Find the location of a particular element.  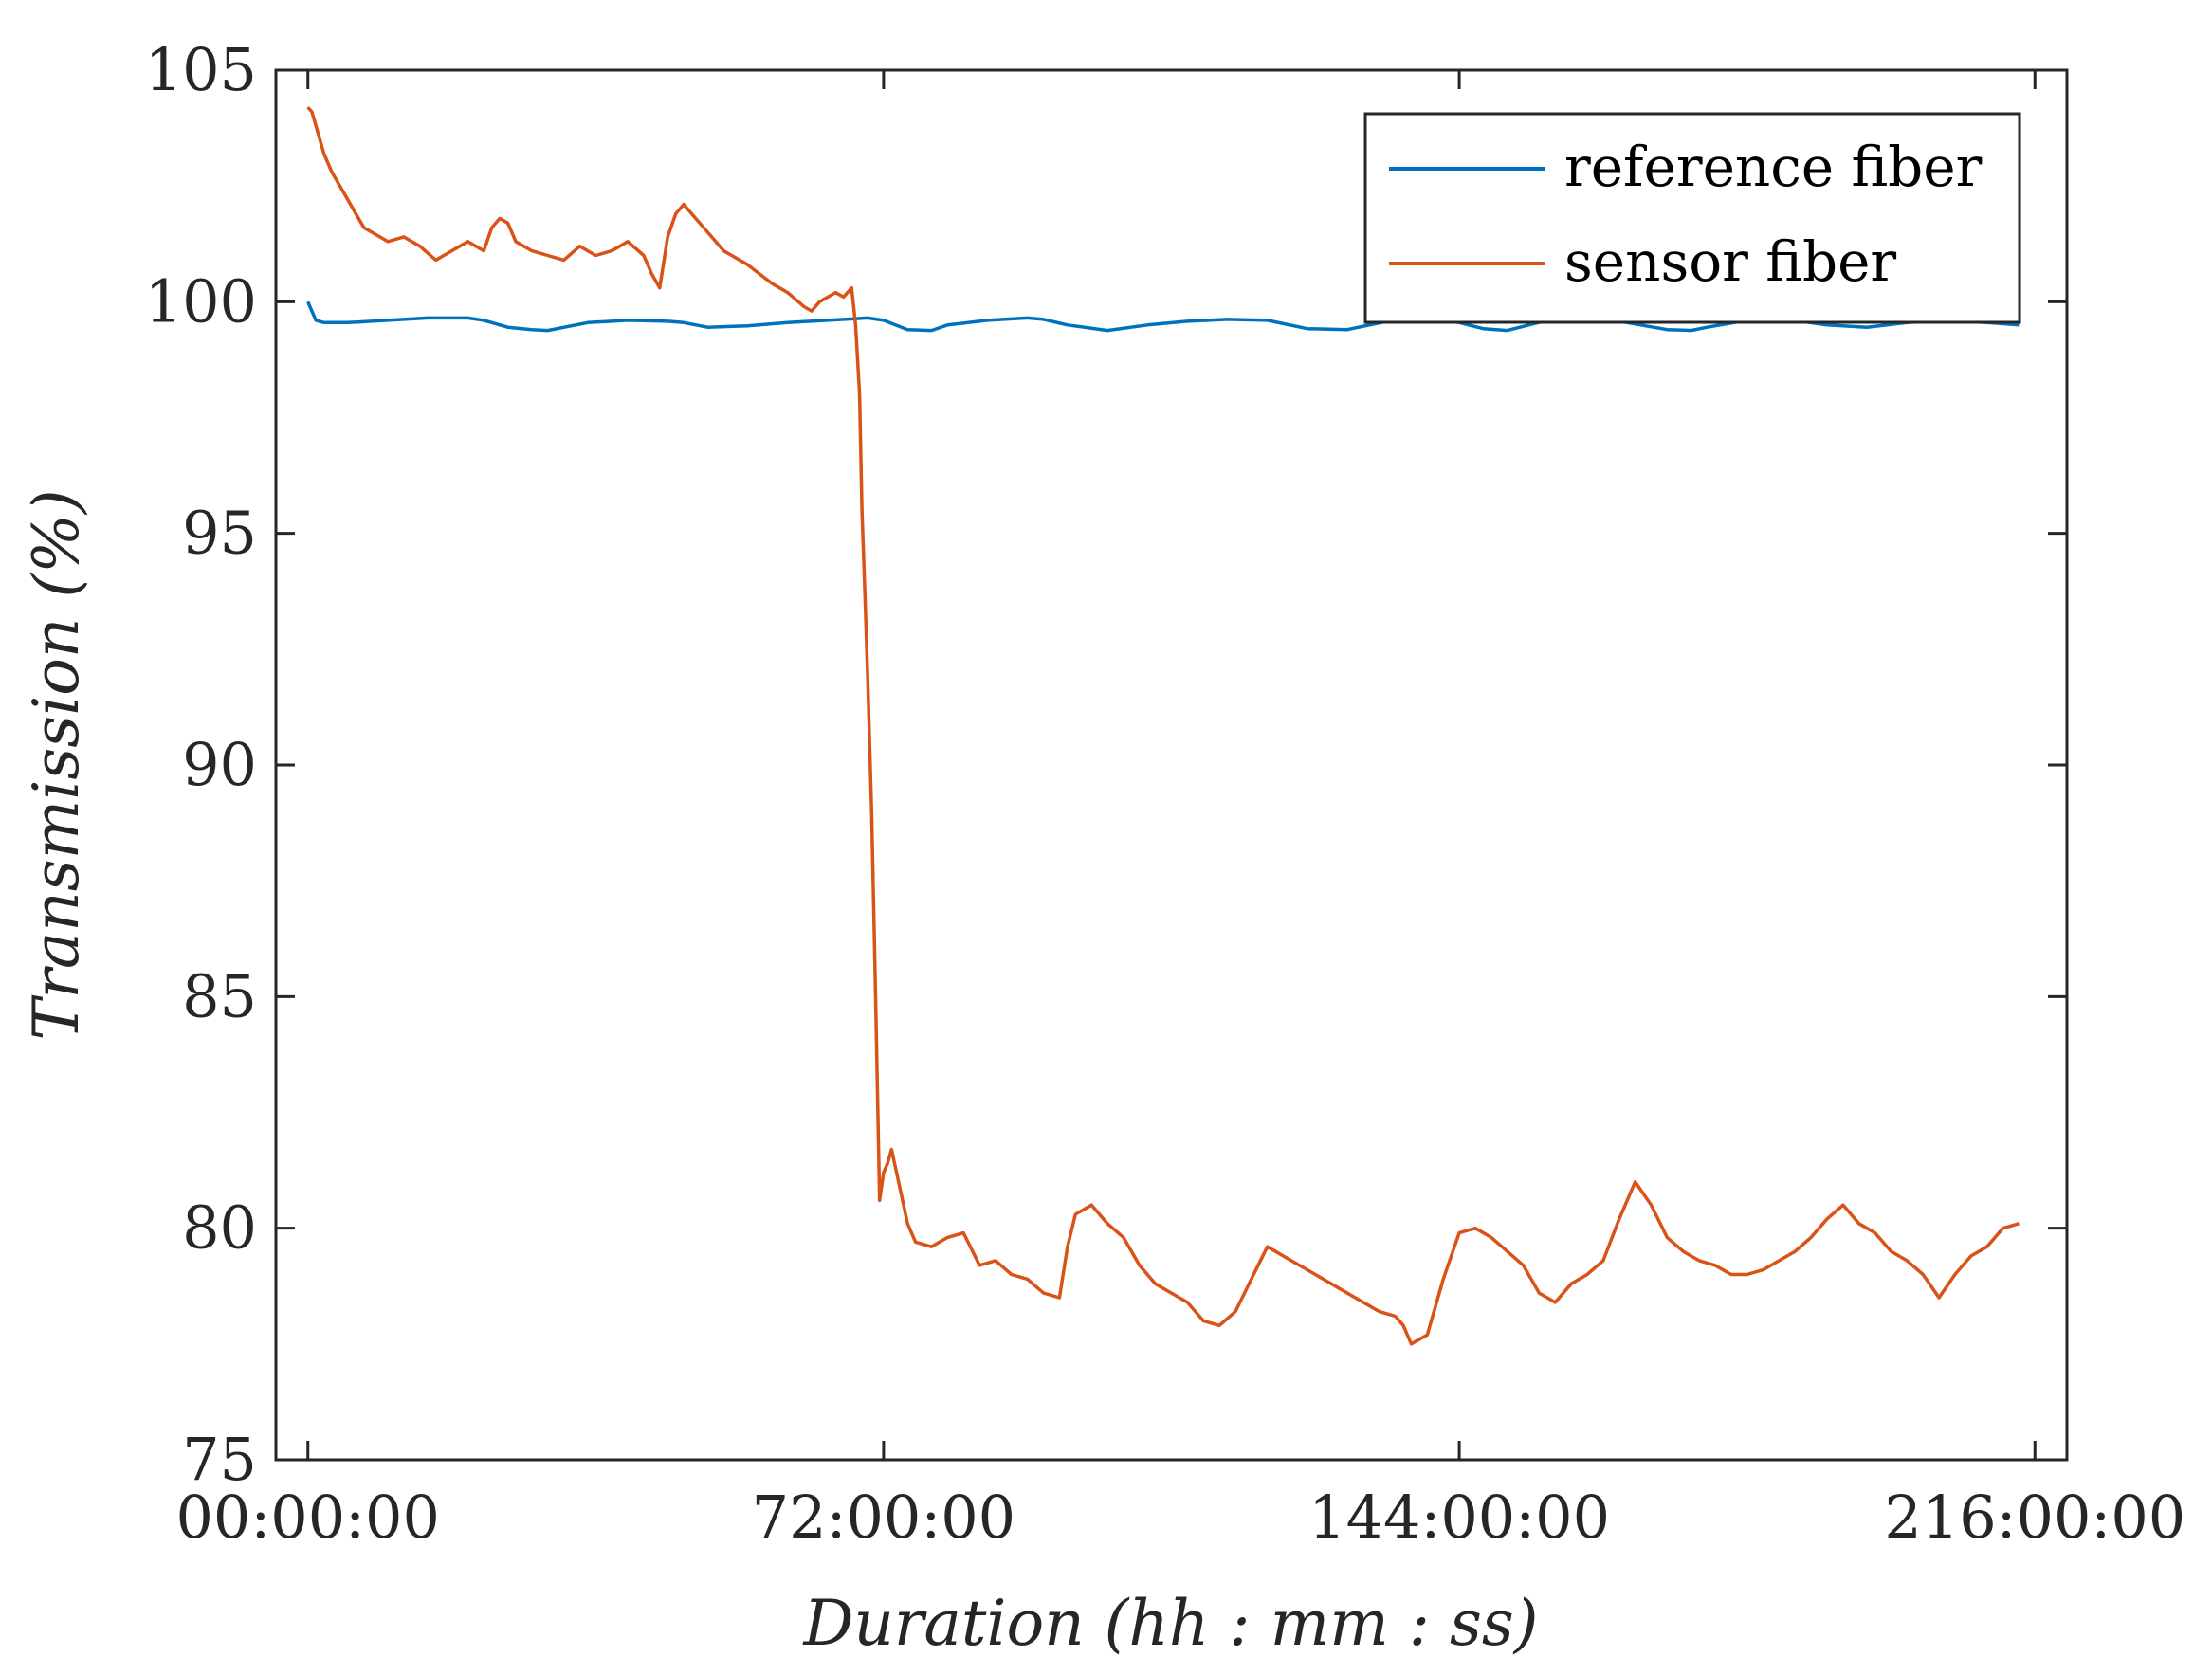

y-tick-label: 80 is located at coordinates (219, 1228).